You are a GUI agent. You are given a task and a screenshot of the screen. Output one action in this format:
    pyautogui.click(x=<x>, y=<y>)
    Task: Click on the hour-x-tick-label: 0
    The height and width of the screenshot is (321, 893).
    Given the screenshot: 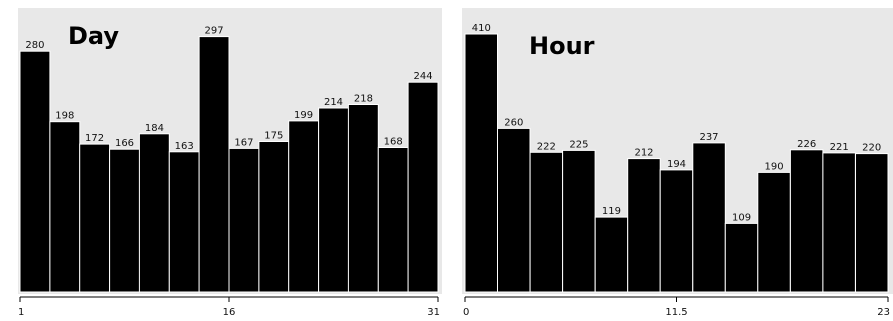 What is the action you would take?
    pyautogui.click(x=466, y=312)
    